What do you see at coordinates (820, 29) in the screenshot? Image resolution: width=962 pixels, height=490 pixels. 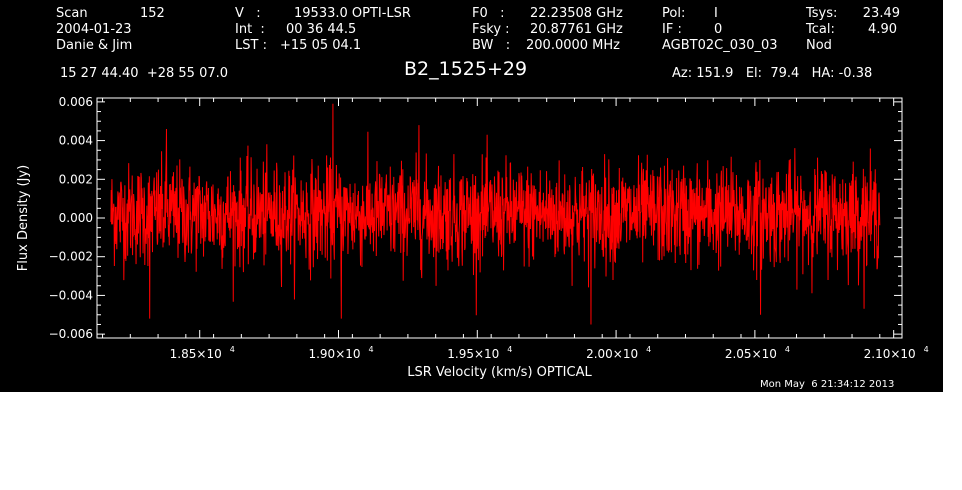 I see `tcal-label: Tcal:` at bounding box center [820, 29].